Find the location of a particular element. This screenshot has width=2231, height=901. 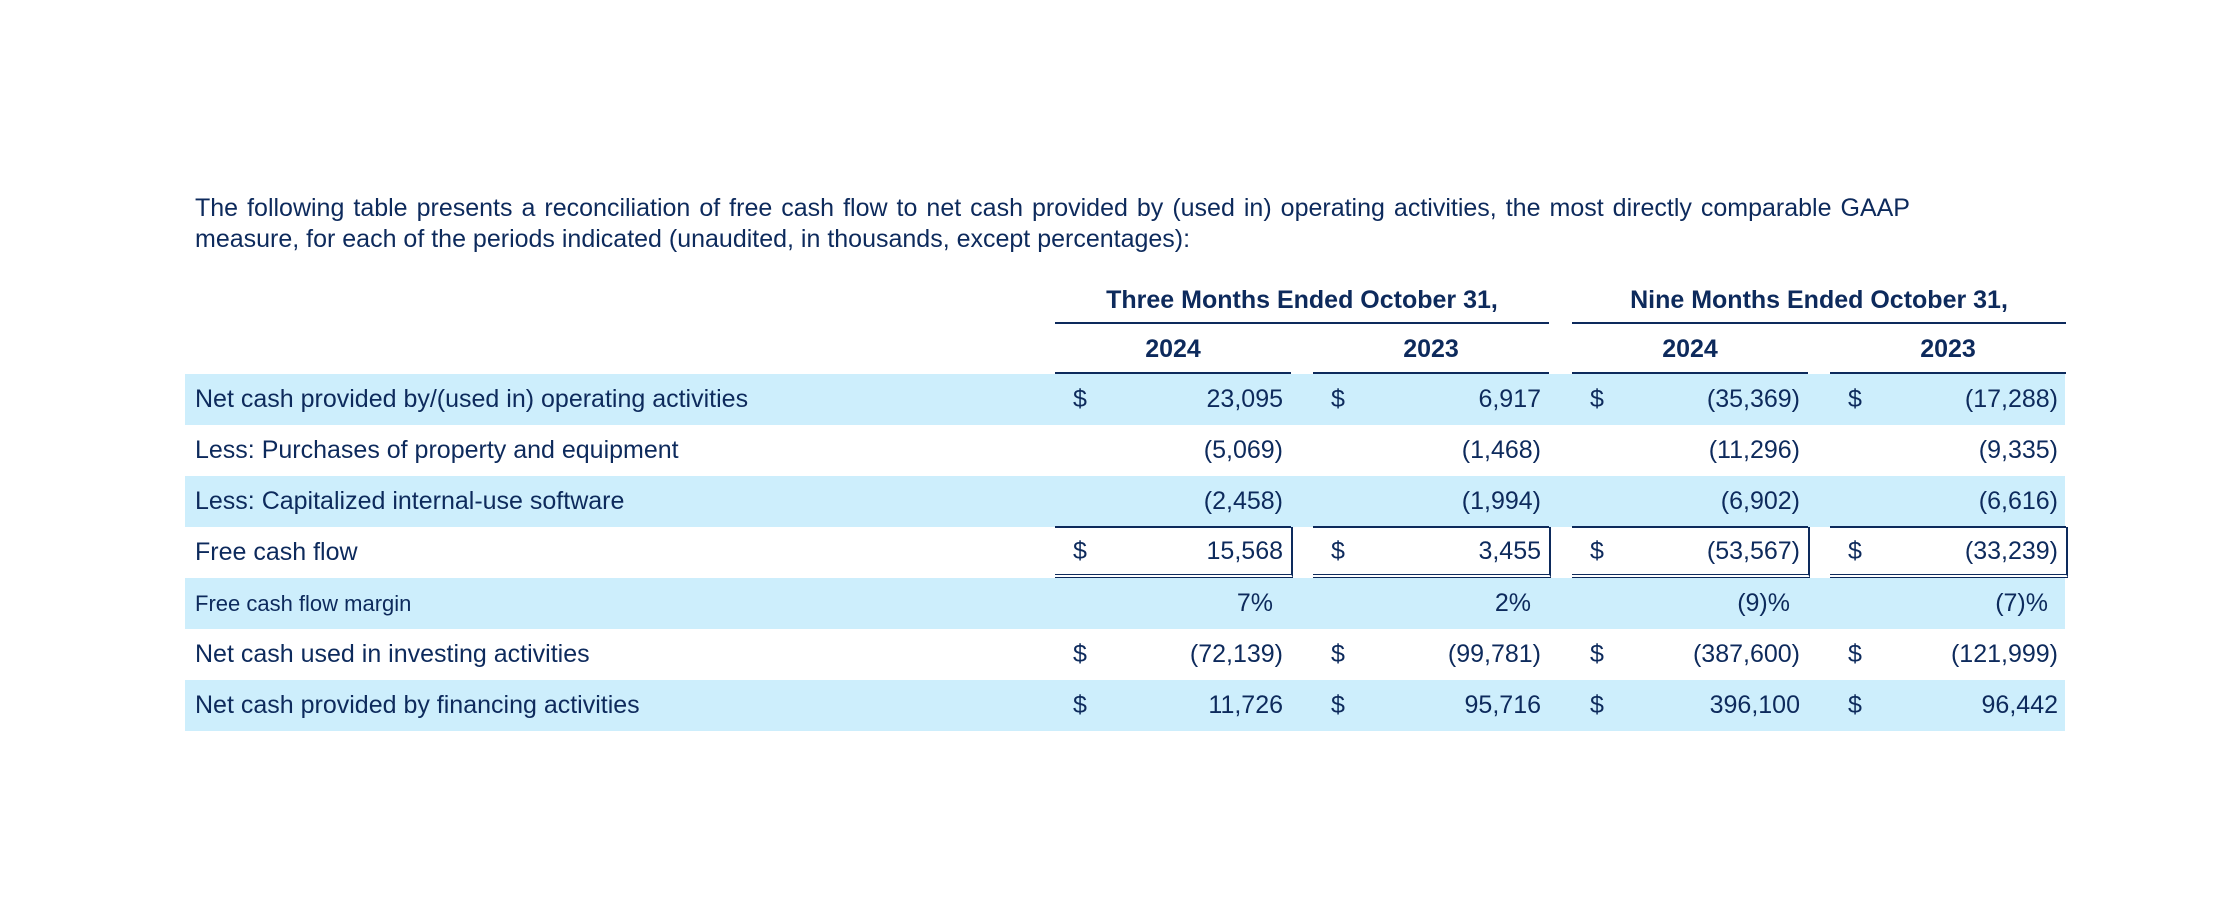

cell-value: 7% is located at coordinates (1254, 603).